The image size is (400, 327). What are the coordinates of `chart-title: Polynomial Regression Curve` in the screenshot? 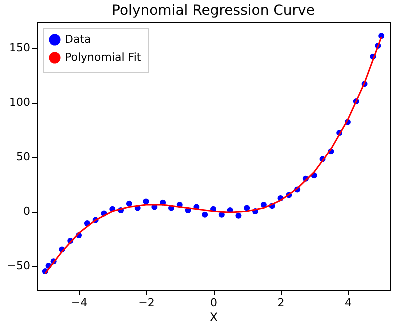 It's located at (213, 11).